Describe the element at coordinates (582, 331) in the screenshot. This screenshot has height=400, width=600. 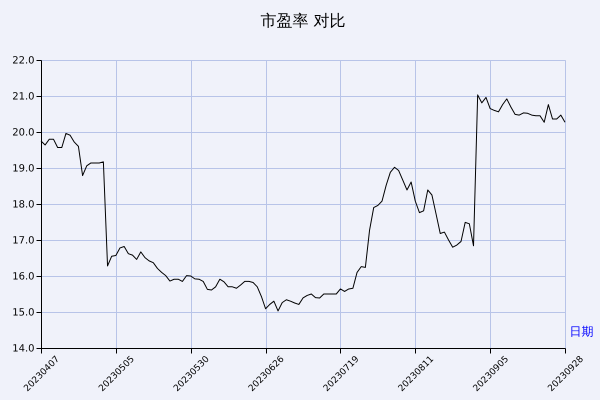
I see `x-axis-title: 日期` at that location.